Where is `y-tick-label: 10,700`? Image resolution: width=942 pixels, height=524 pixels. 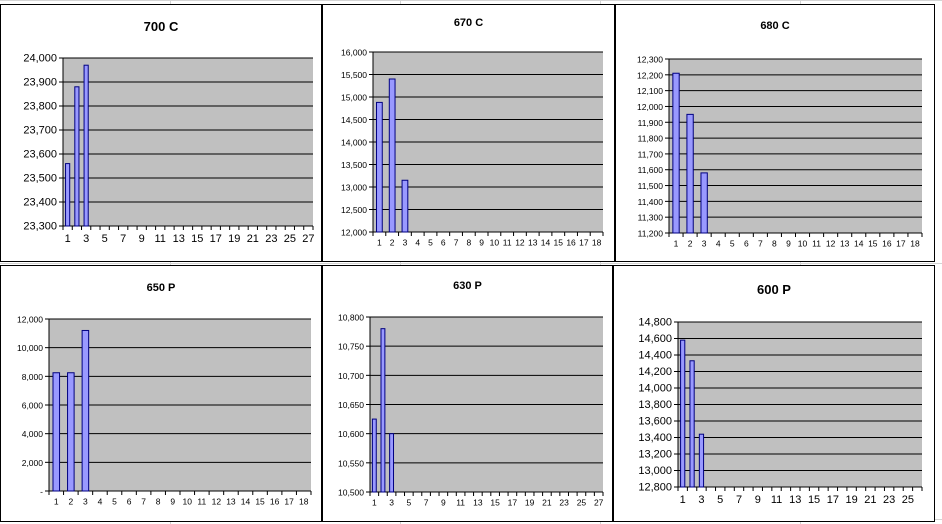
y-tick-label: 10,700 is located at coordinates (351, 376).